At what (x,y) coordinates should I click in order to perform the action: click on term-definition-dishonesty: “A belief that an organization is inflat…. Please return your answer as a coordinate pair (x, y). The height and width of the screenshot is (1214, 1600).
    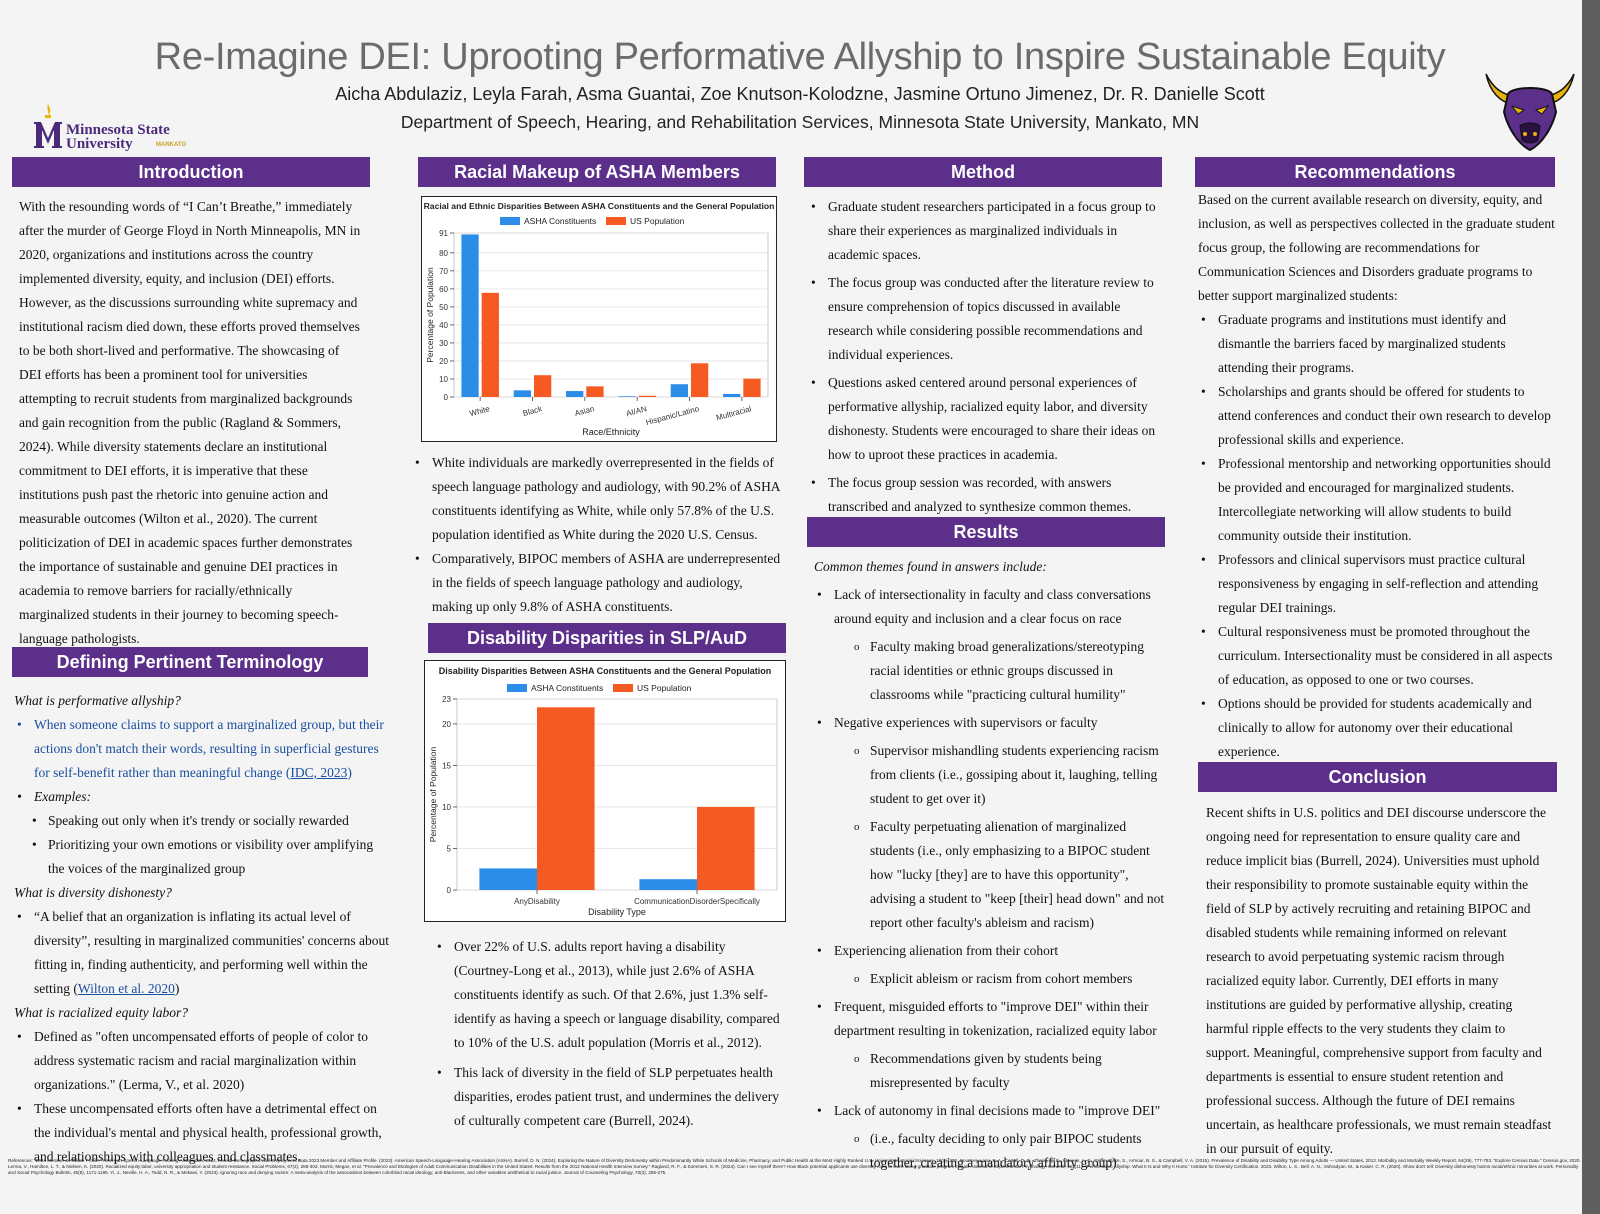
    Looking at the image, I should click on (203, 953).